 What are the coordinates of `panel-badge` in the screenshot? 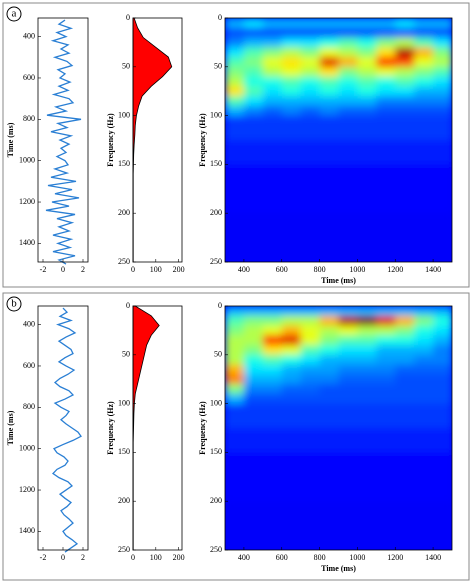 It's located at (14, 14).